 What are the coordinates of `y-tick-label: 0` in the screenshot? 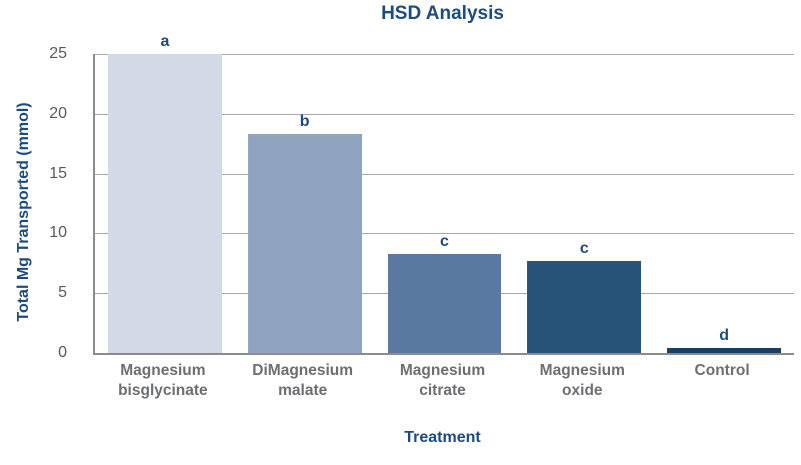 It's located at (62, 352).